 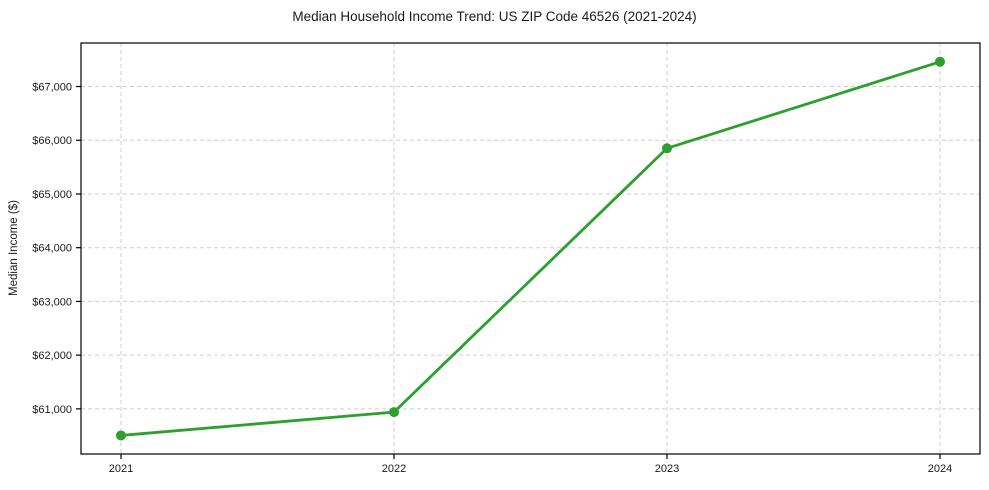 I want to click on x-tick-label: 2023, so click(x=667, y=469).